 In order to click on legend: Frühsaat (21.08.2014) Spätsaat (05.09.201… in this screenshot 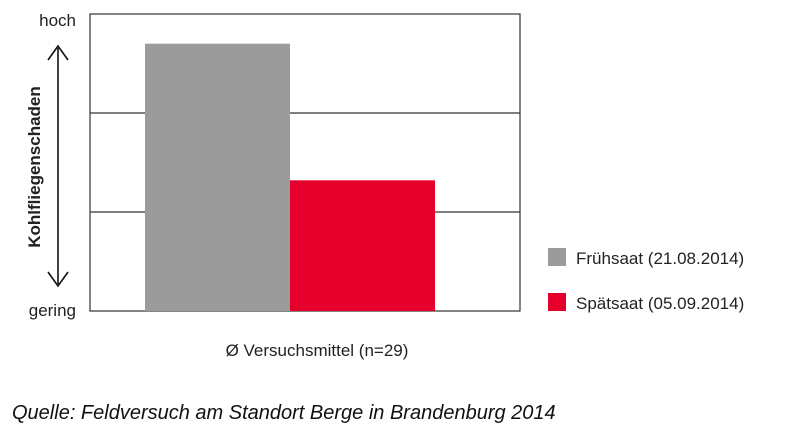, I will do `click(646, 280)`.